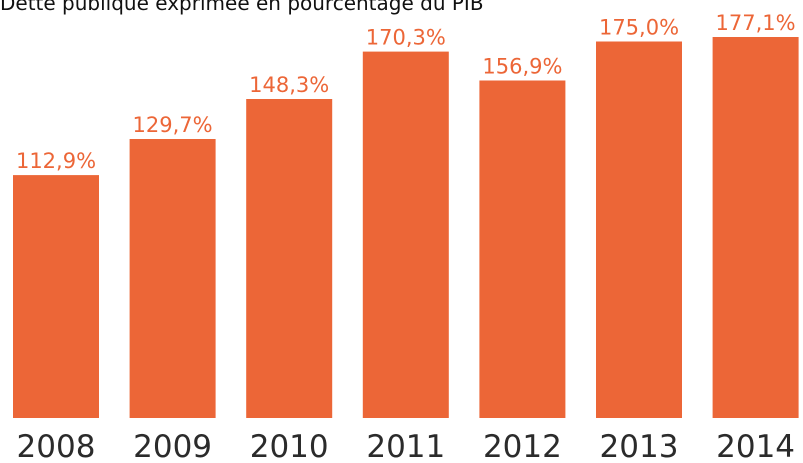 The image size is (803, 463). Describe the element at coordinates (289, 446) in the screenshot. I see `x-tick-label-2010: 2010` at that location.